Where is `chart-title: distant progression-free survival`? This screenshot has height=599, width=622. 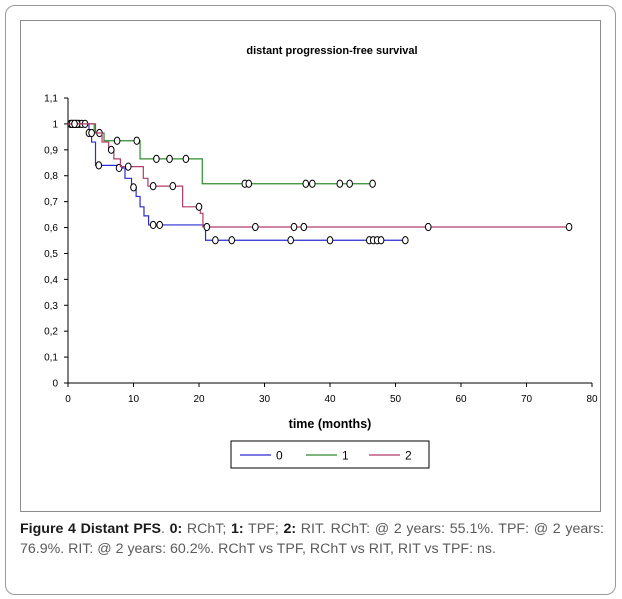 chart-title: distant progression-free survival is located at coordinates (331, 51).